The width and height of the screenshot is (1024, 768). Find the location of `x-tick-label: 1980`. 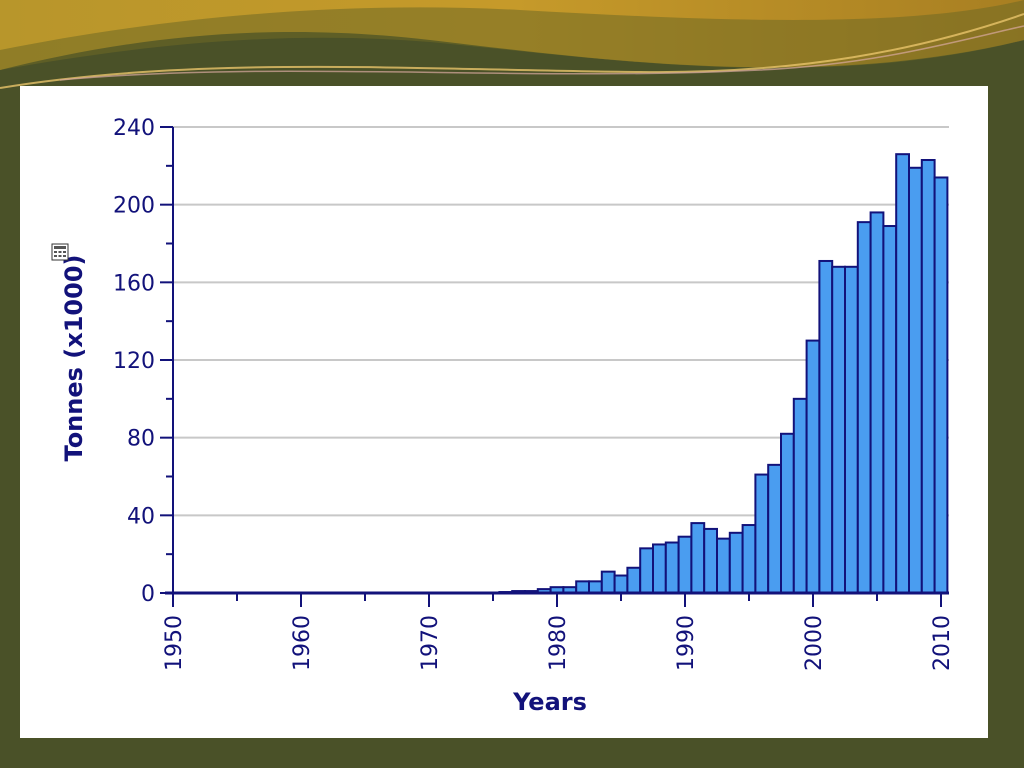

x-tick-label: 1980 is located at coordinates (558, 643).